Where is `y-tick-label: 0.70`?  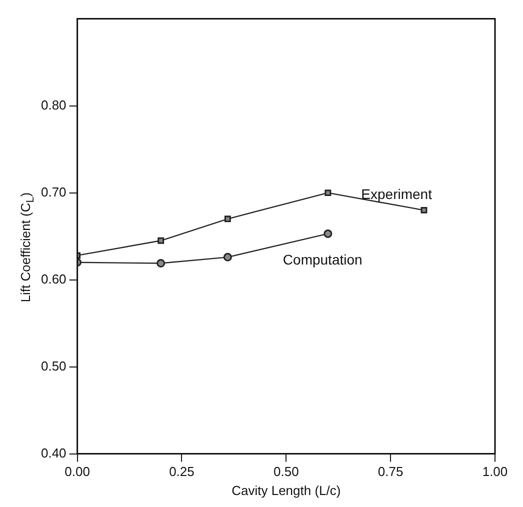
y-tick-label: 0.70 is located at coordinates (53, 192).